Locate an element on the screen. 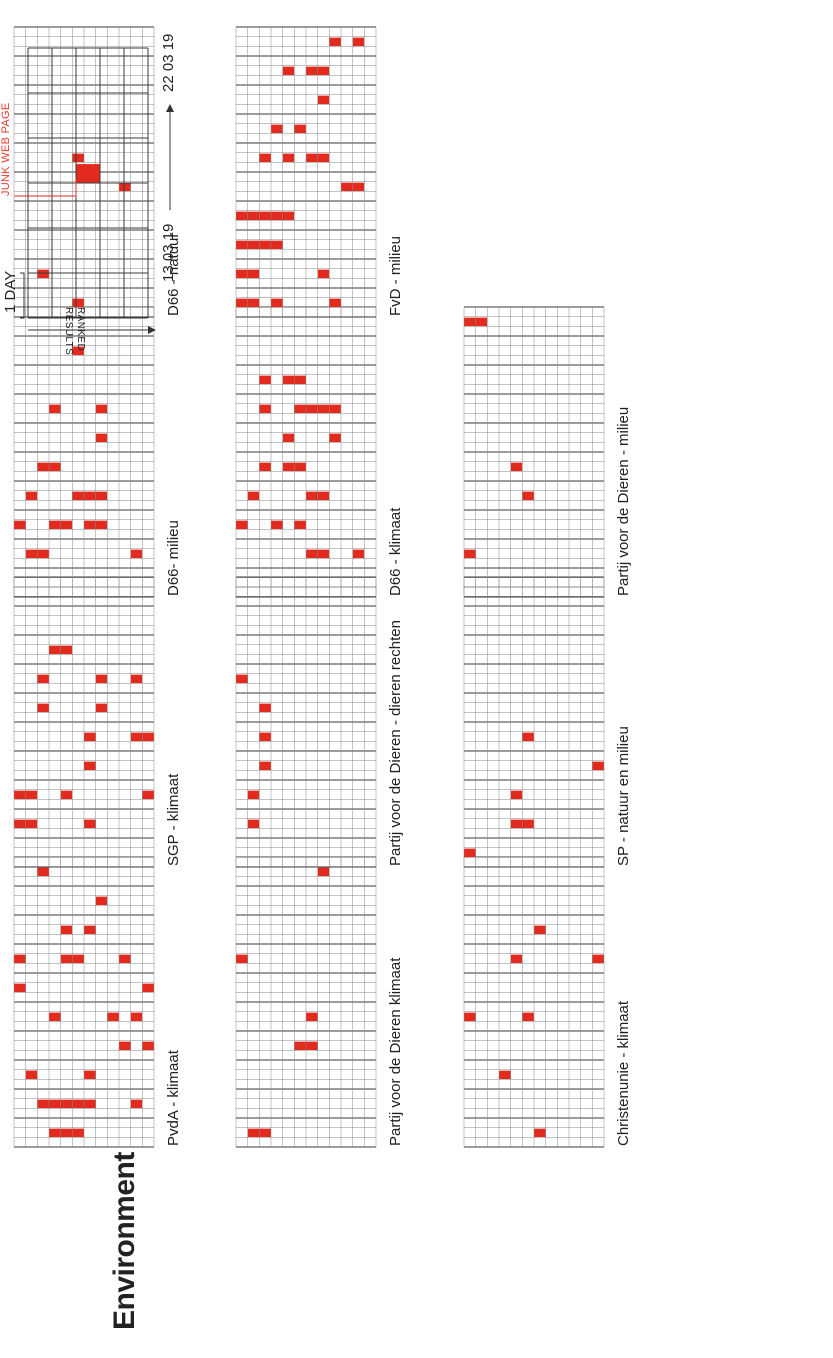  panel-caption: FvD - milieu is located at coordinates (395, 275).